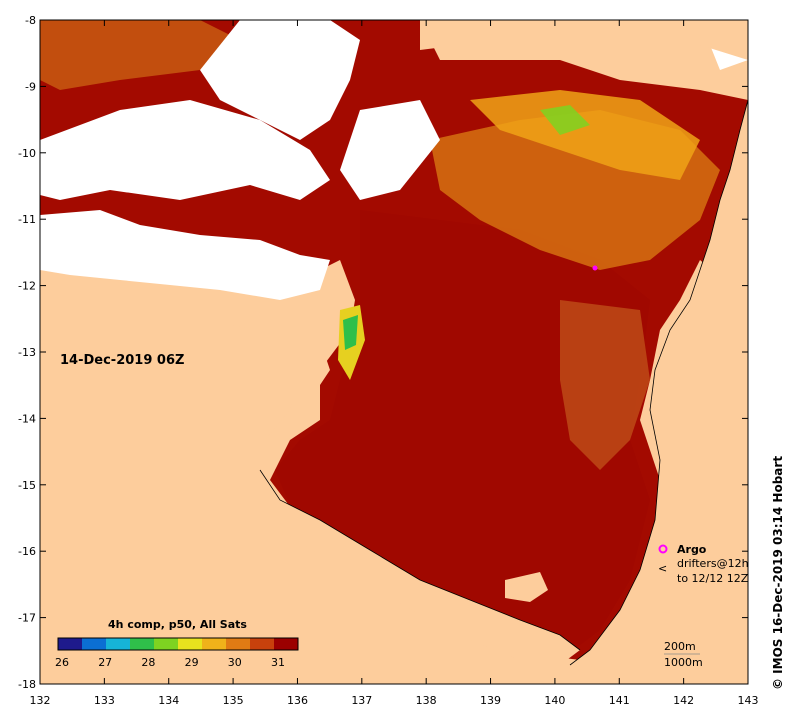  Describe the element at coordinates (663, 549) in the screenshot. I see `argo-icon` at that location.